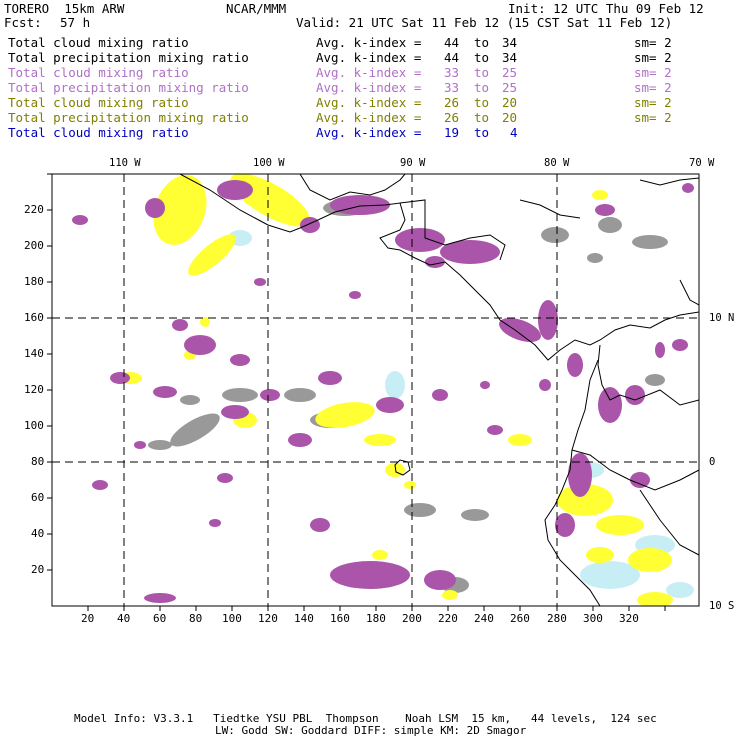  What do you see at coordinates (34, 425) in the screenshot?
I see `y-tick-label: 100` at bounding box center [34, 425].